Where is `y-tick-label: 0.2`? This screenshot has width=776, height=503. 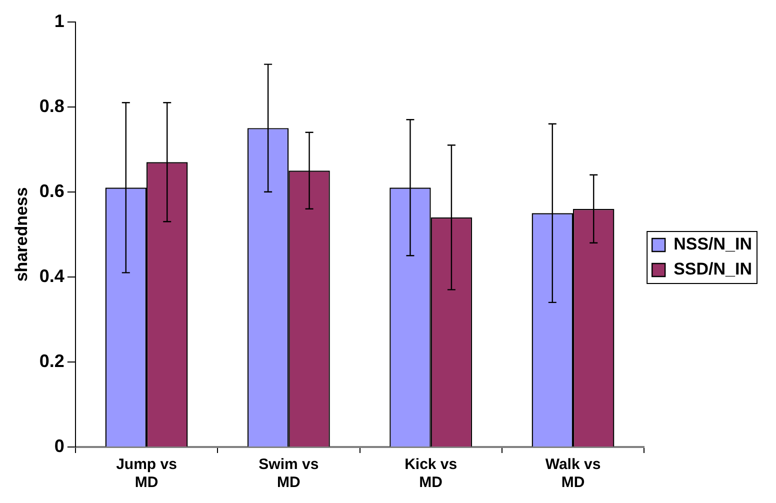 y-tick-label: 0.2 is located at coordinates (51, 360).